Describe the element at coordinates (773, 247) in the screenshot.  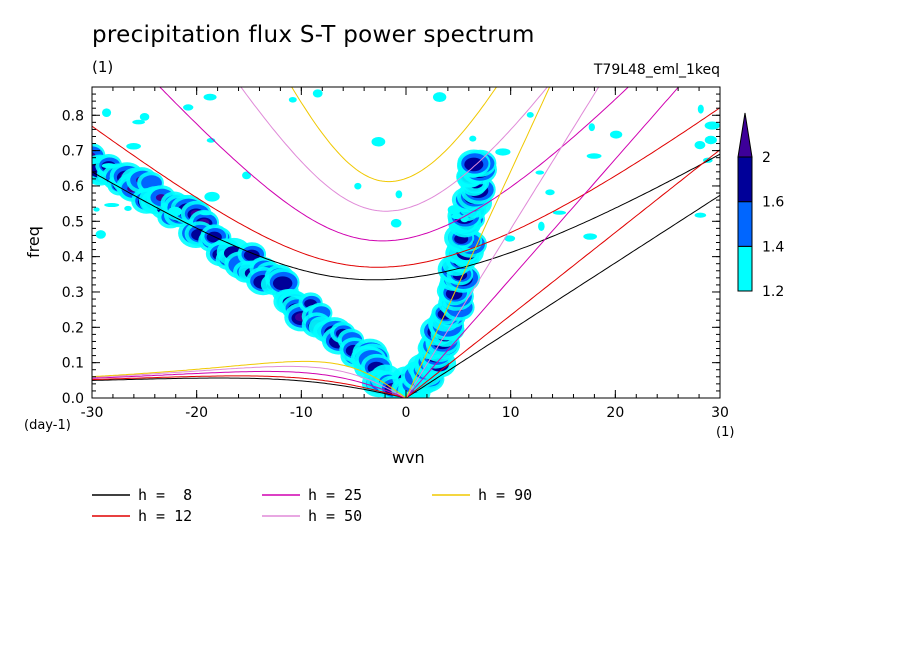
I see `colorbar-label: 1.4` at that location.